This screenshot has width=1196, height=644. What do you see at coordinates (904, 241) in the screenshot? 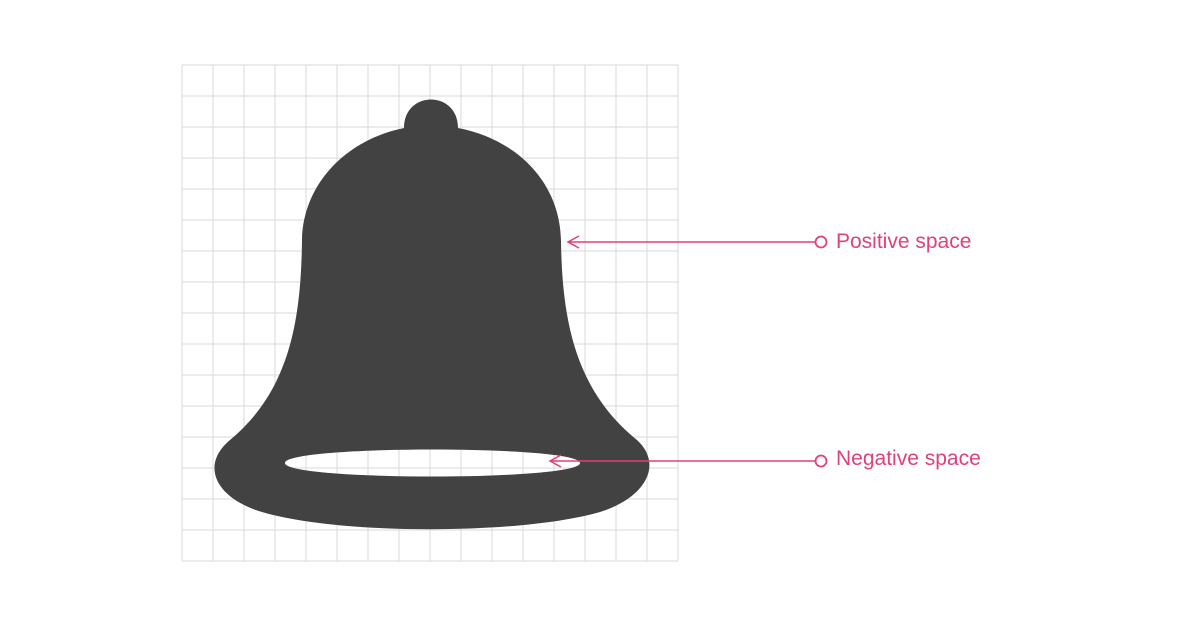
I see `positive-space-label: Positive space` at bounding box center [904, 241].